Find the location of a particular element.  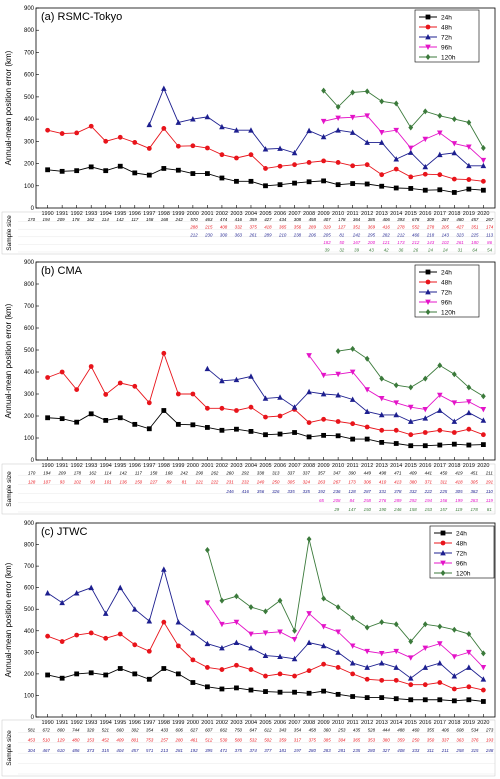

x-tick-label: 2001 is located at coordinates (207, 466).